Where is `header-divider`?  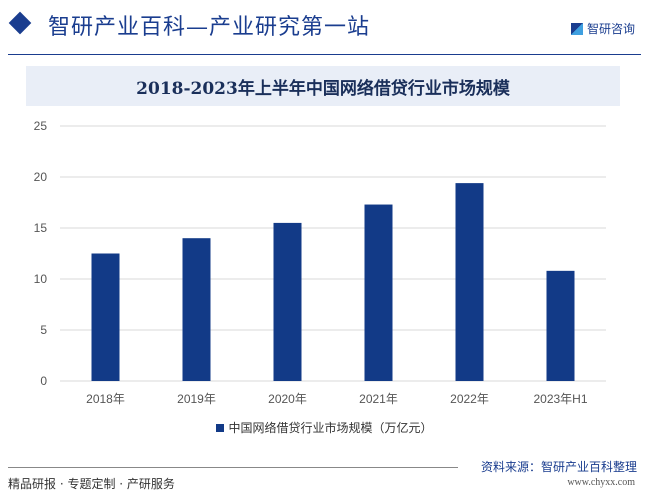
header-divider is located at coordinates (324, 54).